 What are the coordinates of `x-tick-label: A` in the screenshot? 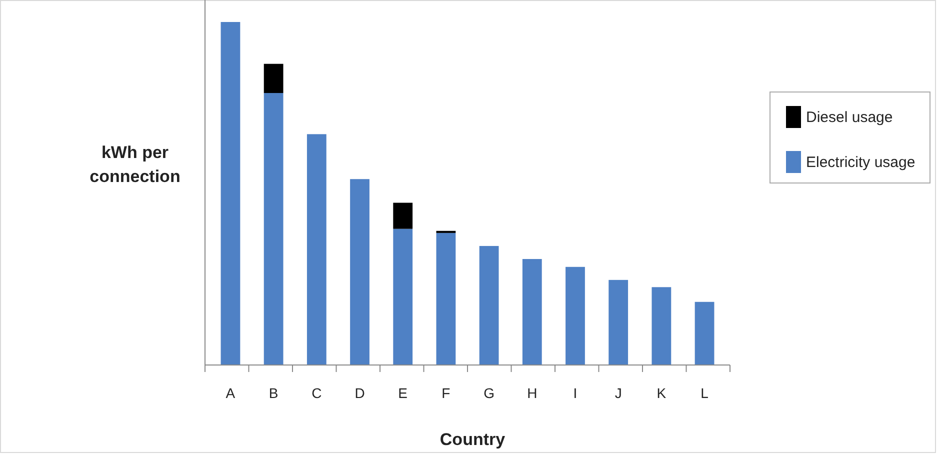 It's located at (231, 393).